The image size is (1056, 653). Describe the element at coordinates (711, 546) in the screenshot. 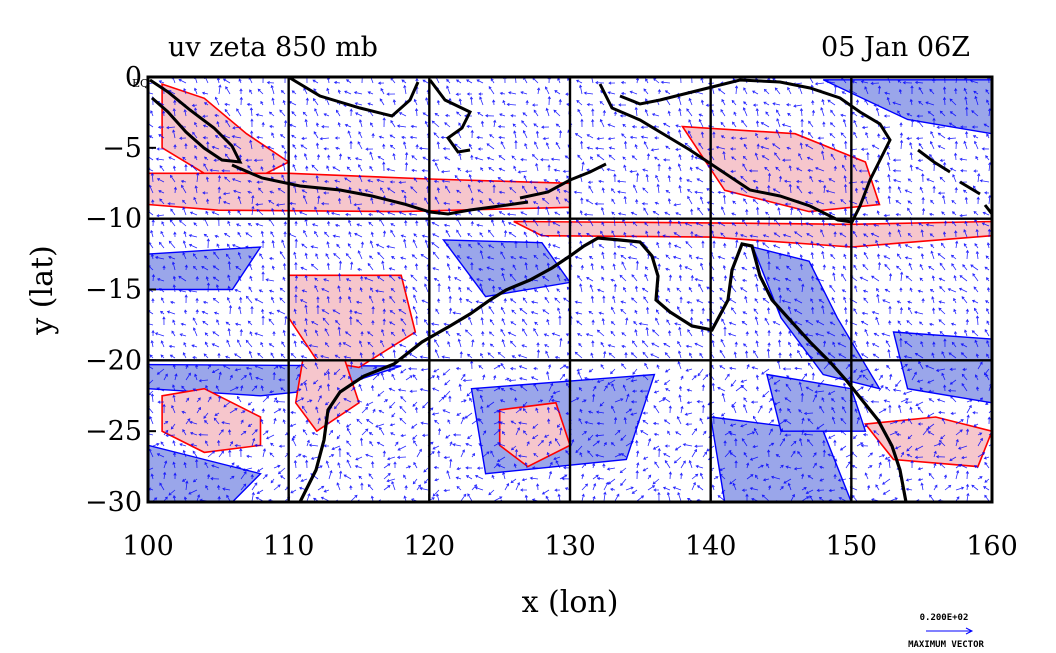

I see `x-tick-label-140: 140` at that location.